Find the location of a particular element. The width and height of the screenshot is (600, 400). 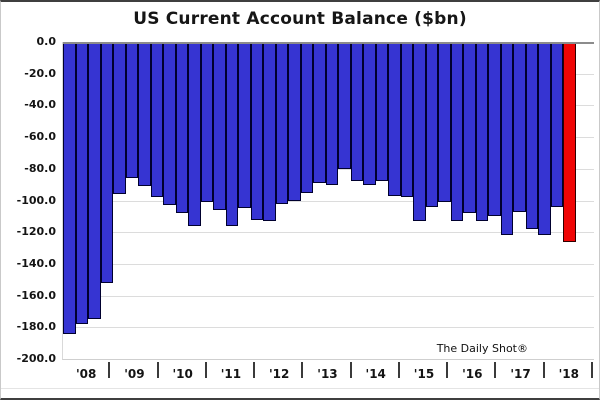

x-axis-label: '14 is located at coordinates (375, 373).